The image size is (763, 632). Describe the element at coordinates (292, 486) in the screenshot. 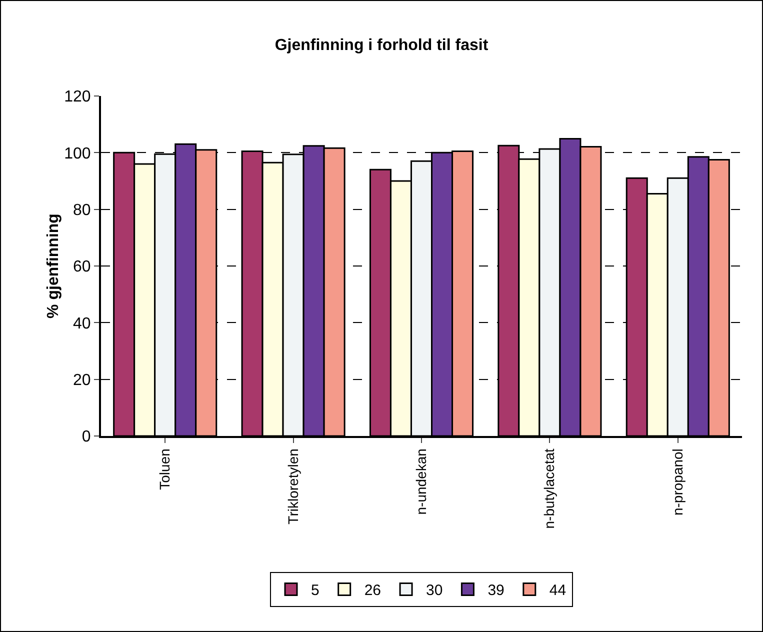

I see `x-tick-label: Trikloretylen` at that location.